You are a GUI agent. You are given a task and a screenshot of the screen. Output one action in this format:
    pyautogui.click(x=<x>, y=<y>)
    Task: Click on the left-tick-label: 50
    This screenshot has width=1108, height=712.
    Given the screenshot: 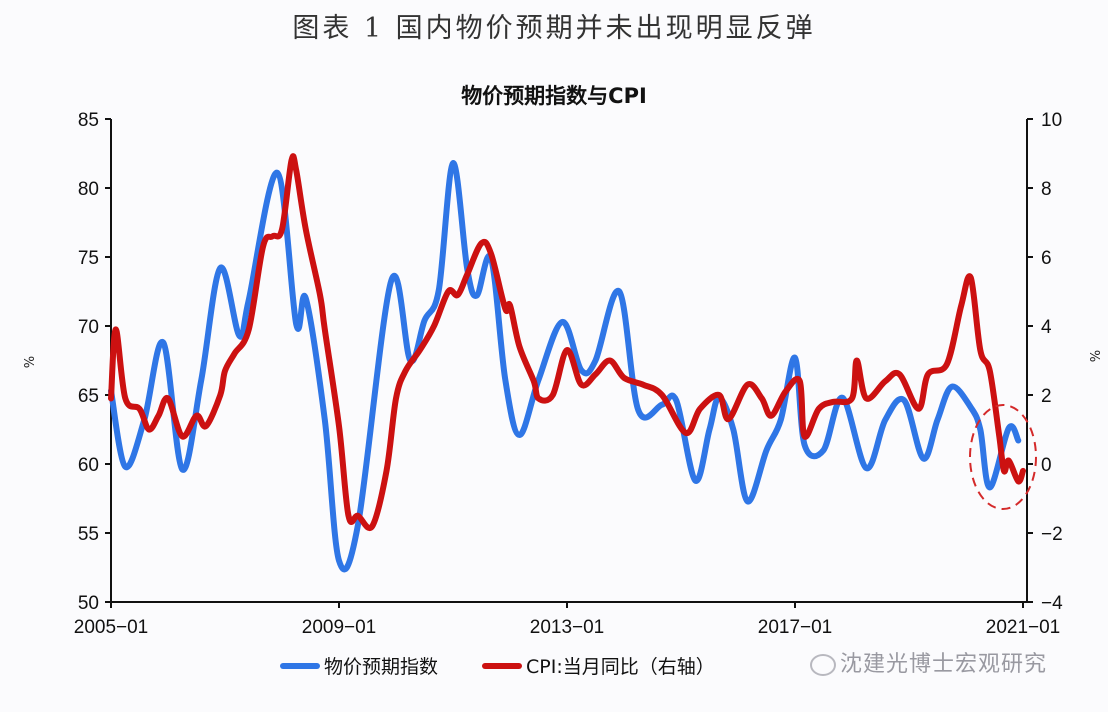 What is the action you would take?
    pyautogui.click(x=88, y=603)
    